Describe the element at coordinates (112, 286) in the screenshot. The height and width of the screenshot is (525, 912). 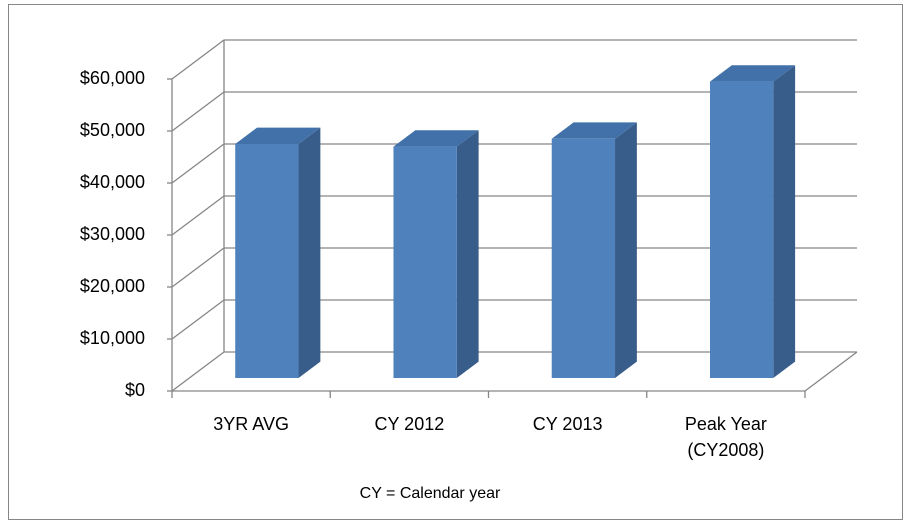
I see `y-tick-label: $20,000` at that location.